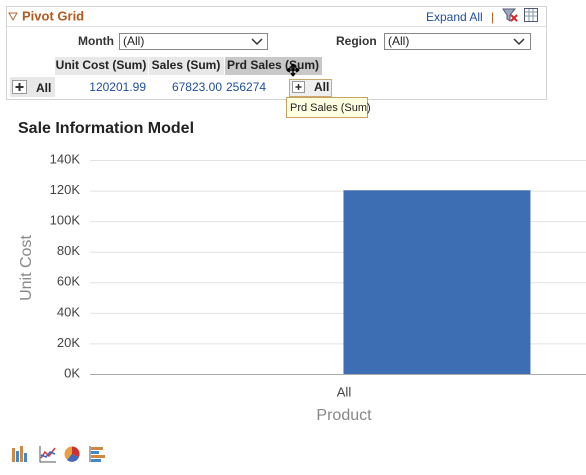  I want to click on tooltip-text: Prd Sales (Sum), so click(330, 108).